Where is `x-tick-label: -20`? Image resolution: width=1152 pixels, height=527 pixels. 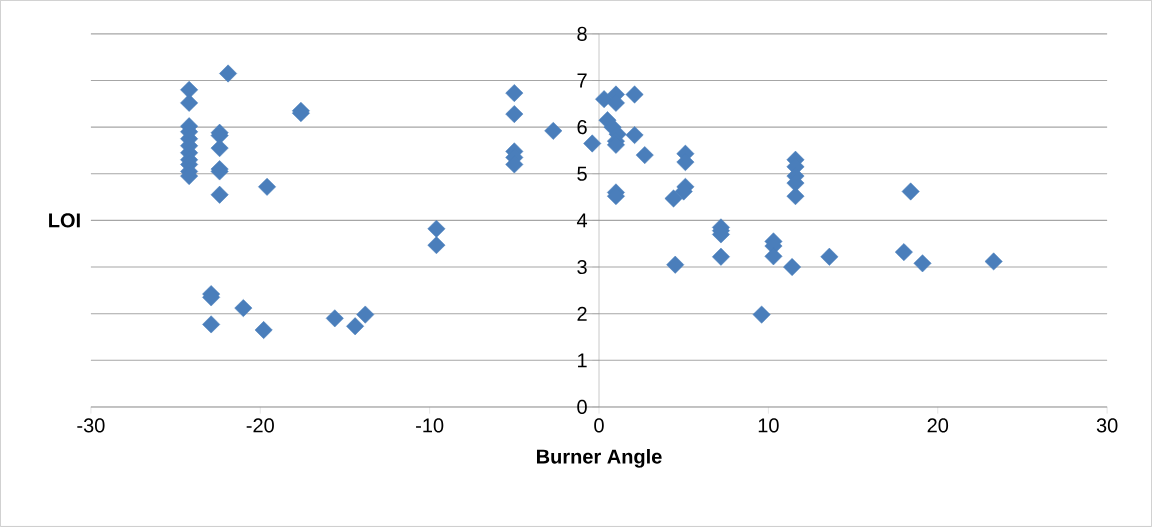
x-tick-label: -20 is located at coordinates (260, 425).